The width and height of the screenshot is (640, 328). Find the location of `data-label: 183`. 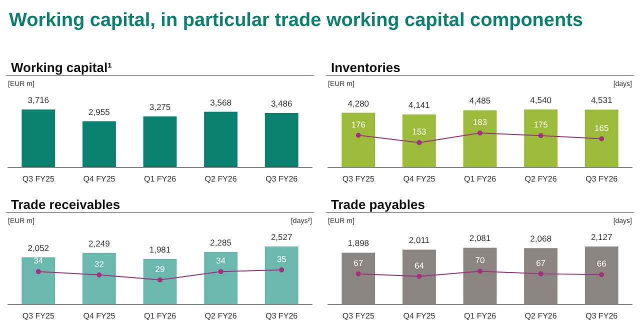

data-label: 183 is located at coordinates (480, 122).